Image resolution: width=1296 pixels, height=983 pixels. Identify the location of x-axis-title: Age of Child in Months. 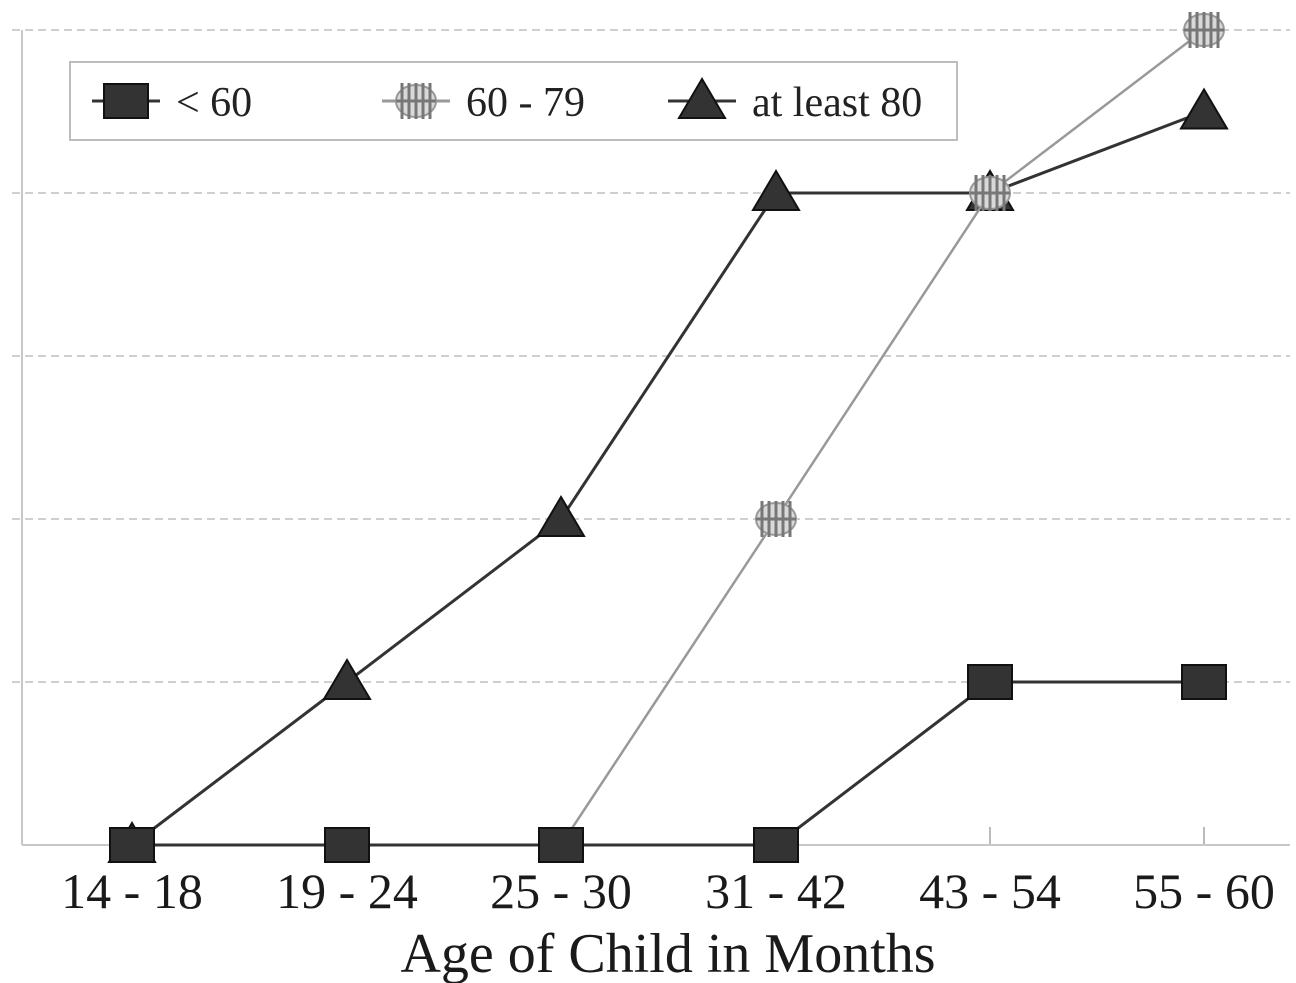
(667, 953).